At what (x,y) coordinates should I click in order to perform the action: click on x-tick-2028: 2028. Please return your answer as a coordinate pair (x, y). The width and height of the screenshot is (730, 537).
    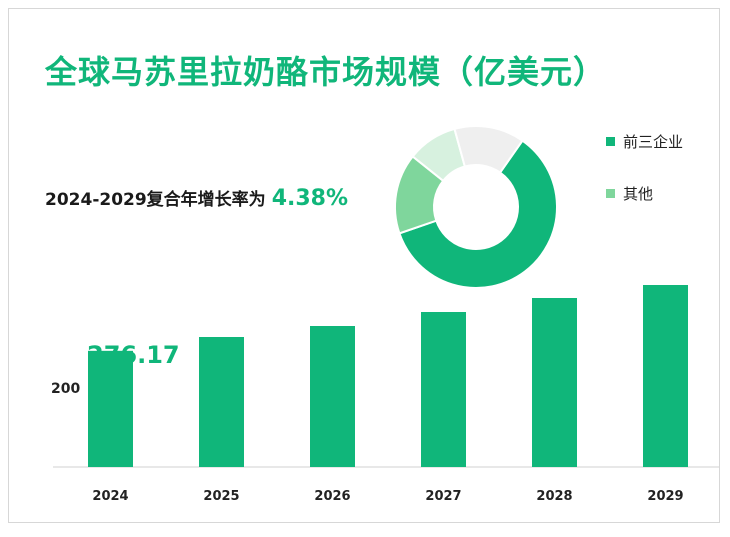
    Looking at the image, I should click on (554, 496).